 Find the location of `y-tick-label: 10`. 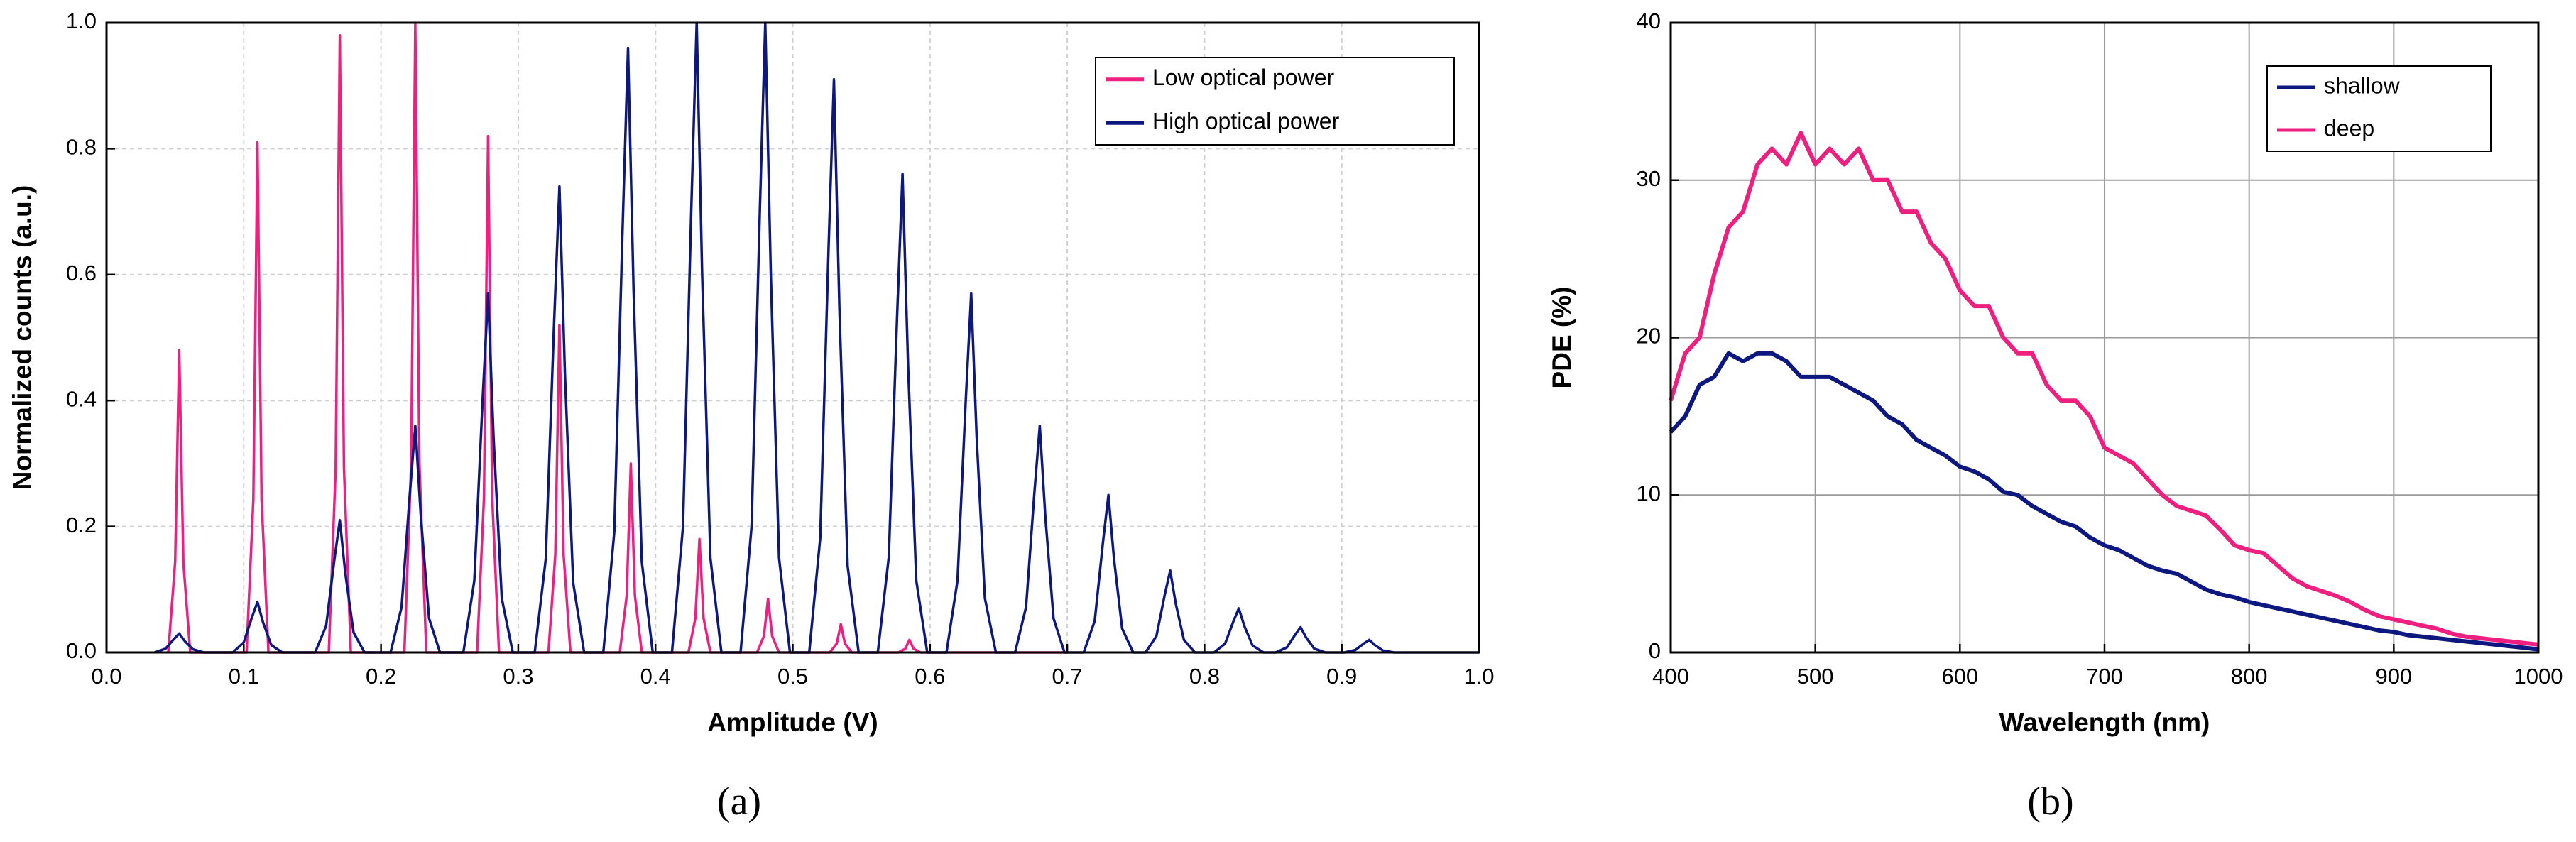

y-tick-label: 10 is located at coordinates (1649, 493).